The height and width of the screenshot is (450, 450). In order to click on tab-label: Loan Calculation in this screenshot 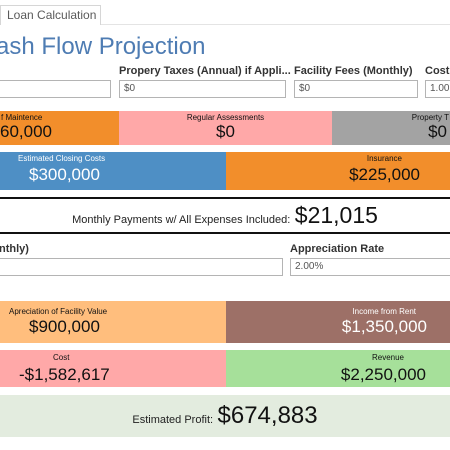, I will do `click(52, 15)`.